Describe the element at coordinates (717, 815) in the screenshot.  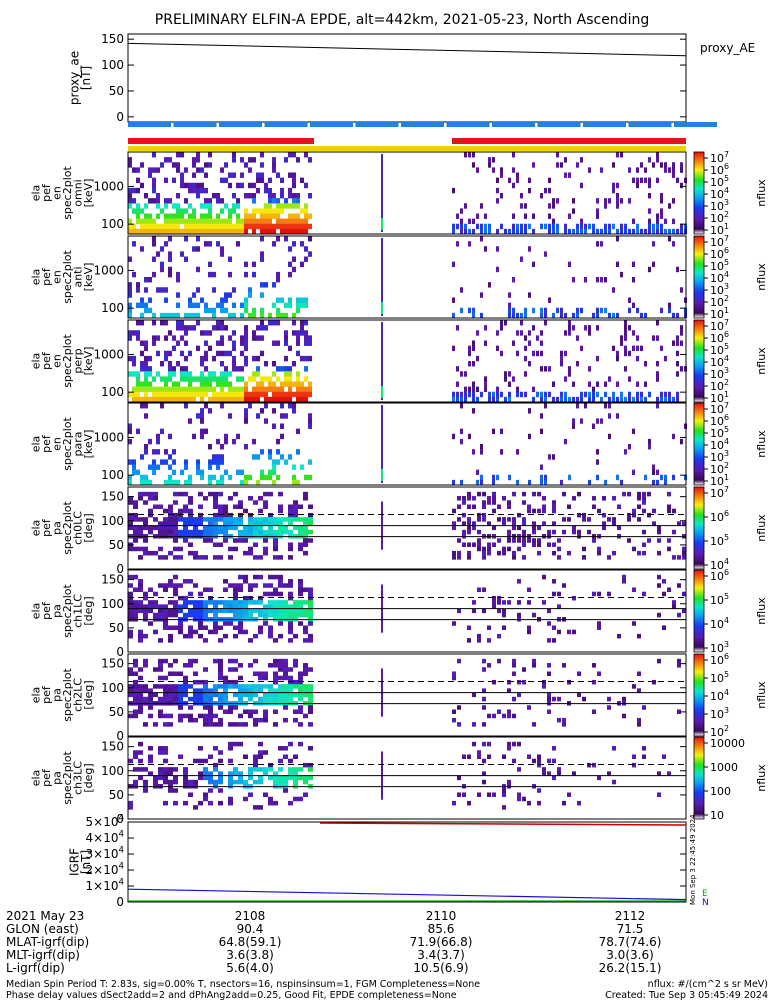
I see `colorbar-tick-label: 10` at that location.